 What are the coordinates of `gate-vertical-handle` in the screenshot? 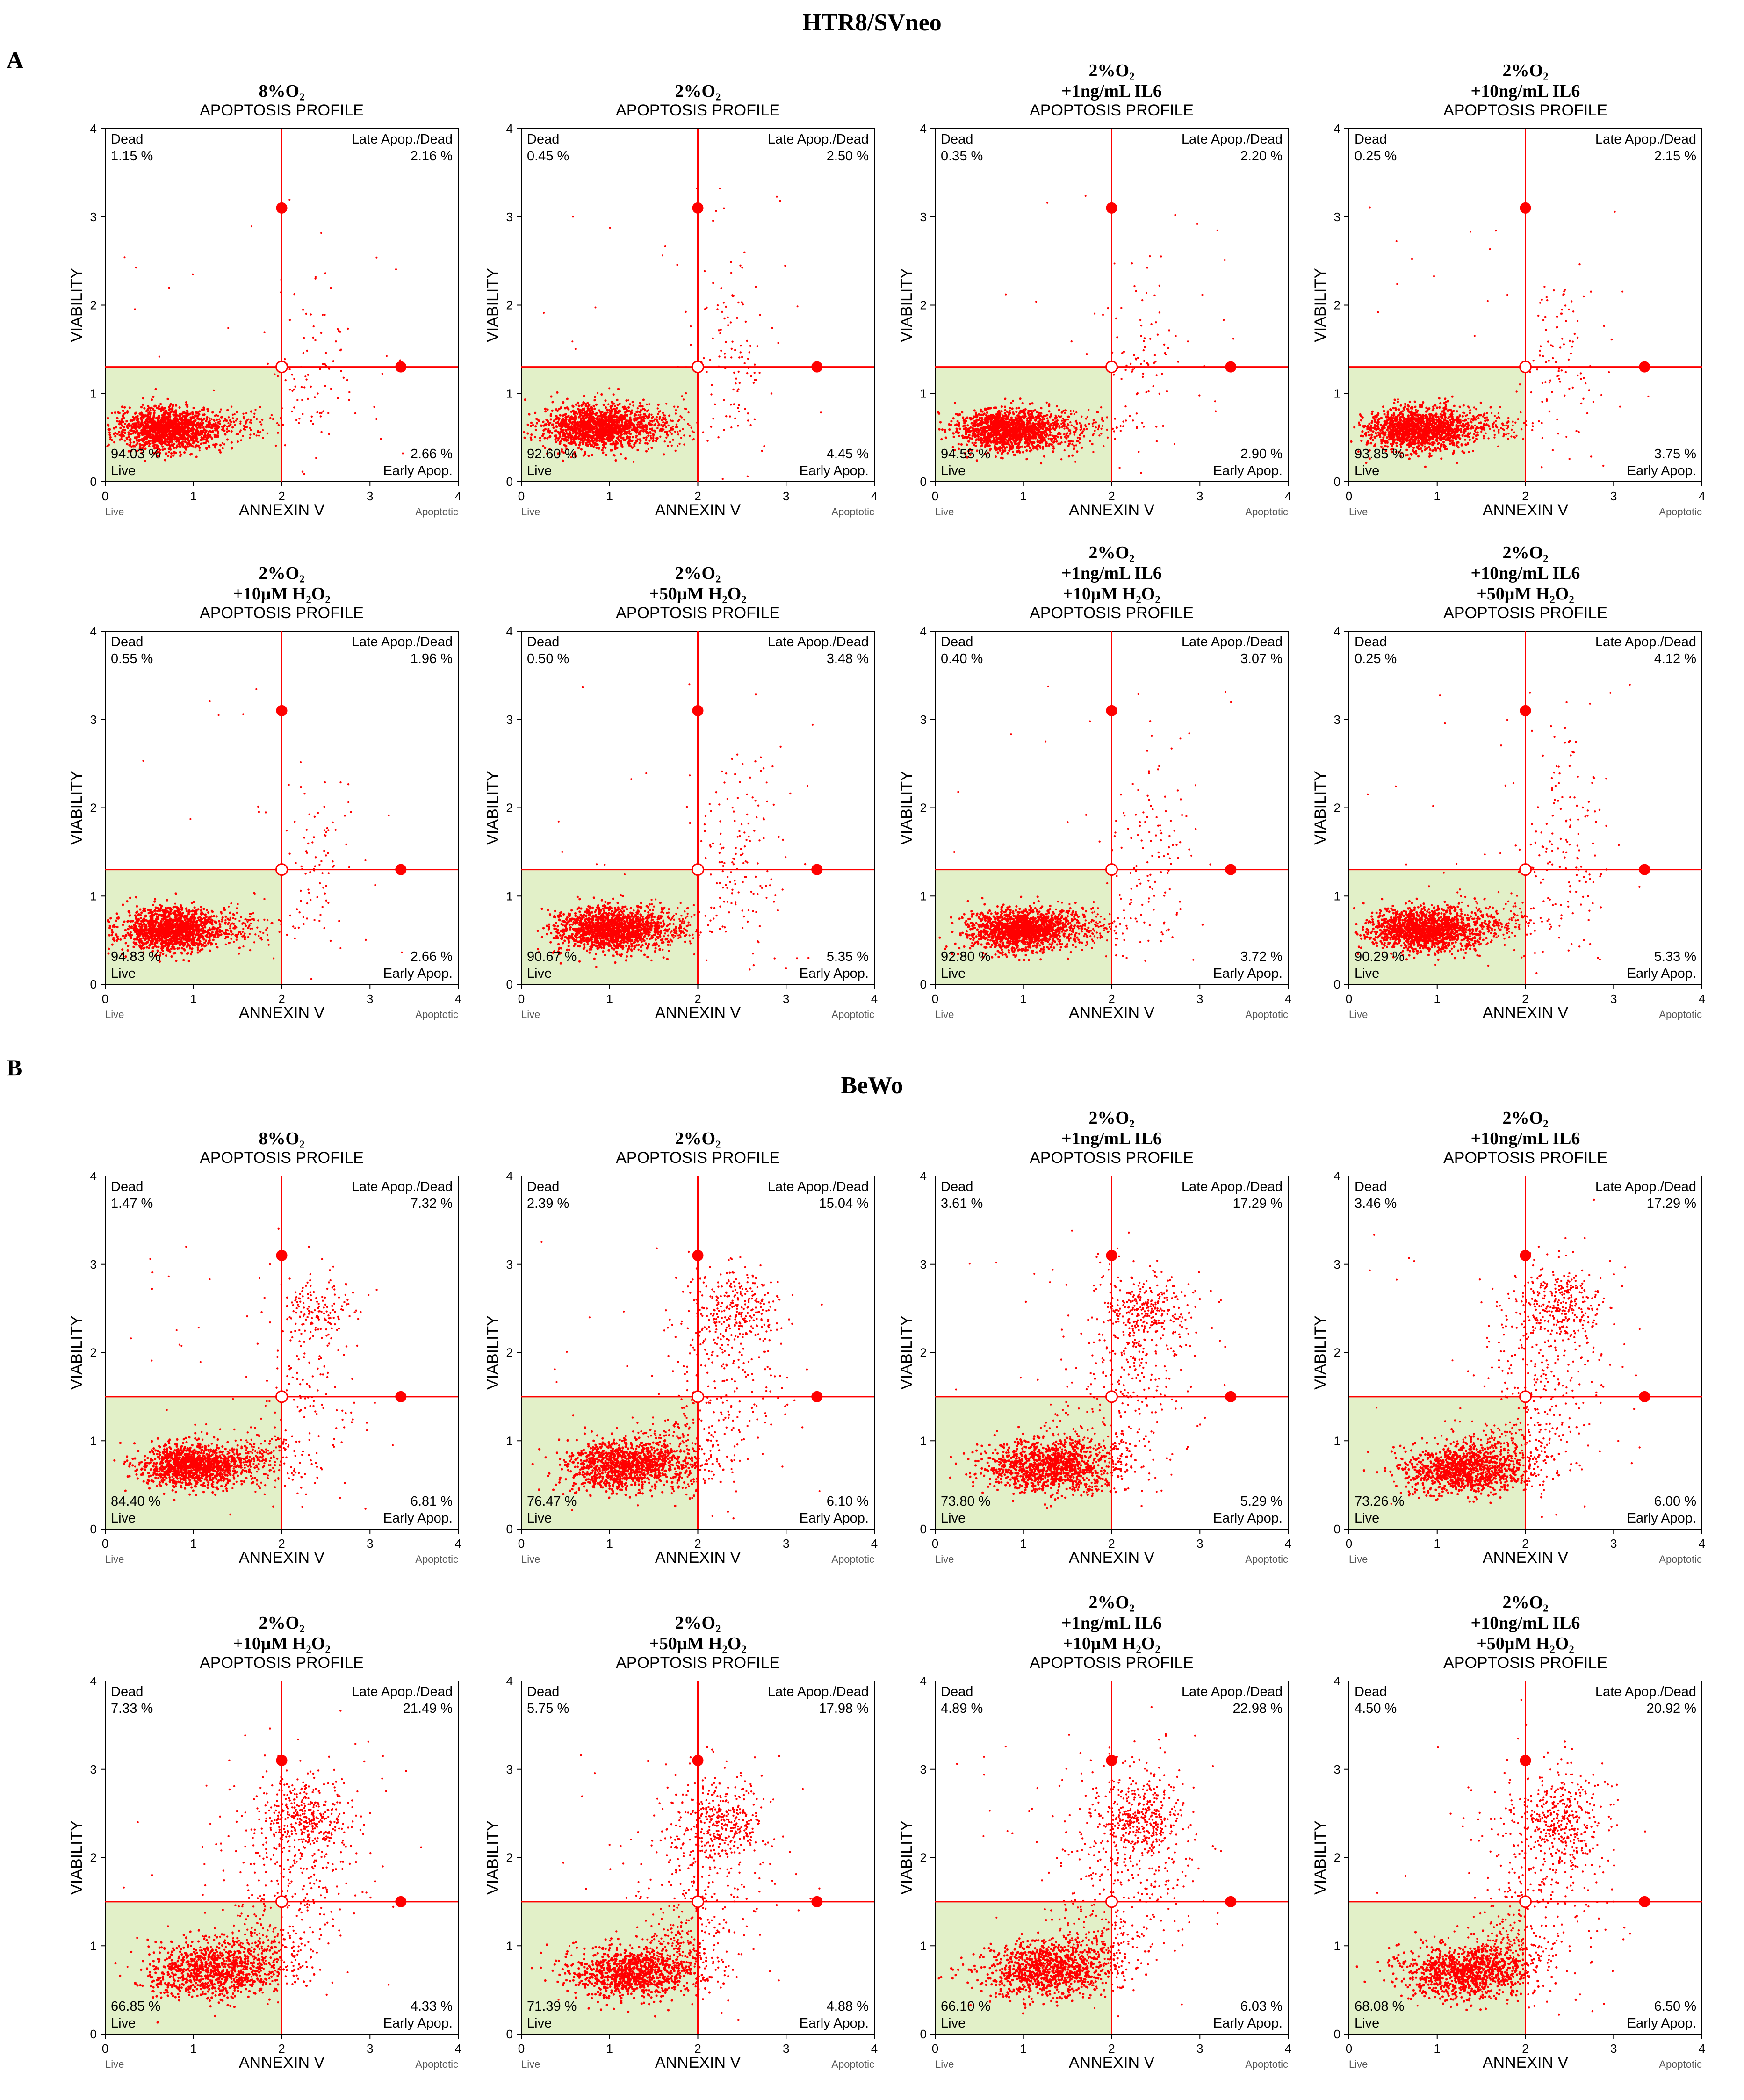 It's located at (698, 208).